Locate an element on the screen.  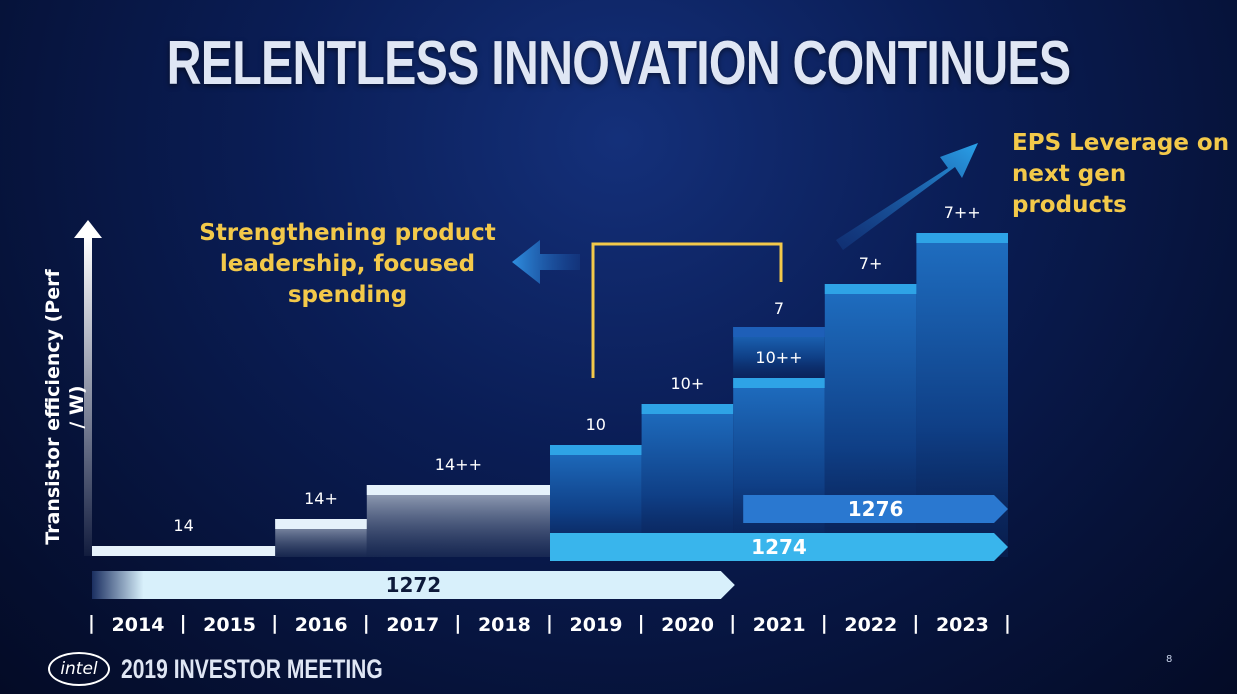
node-cap-10++ is located at coordinates (779, 383).